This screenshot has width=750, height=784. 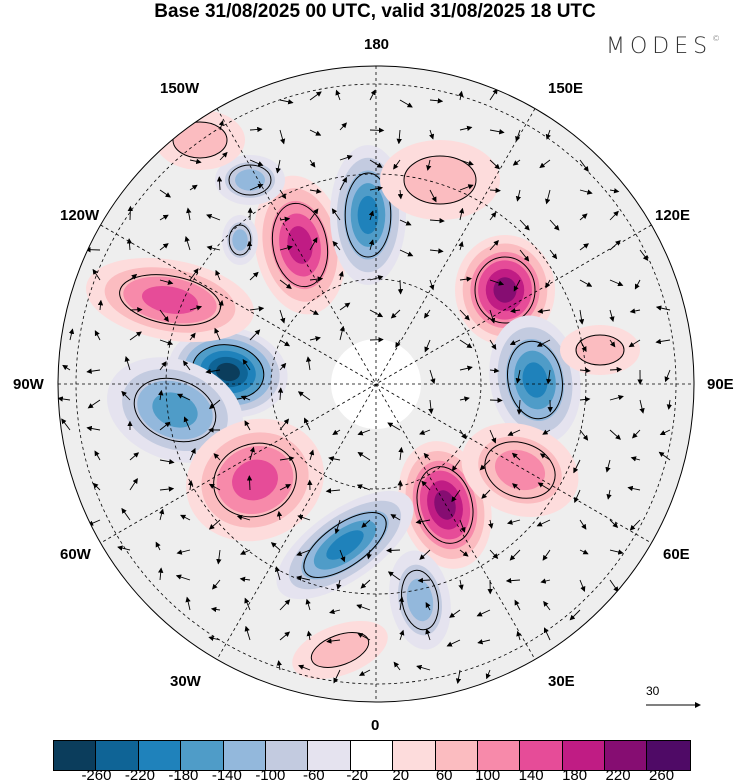 What do you see at coordinates (28, 384) in the screenshot?
I see `label-90w: 90W` at bounding box center [28, 384].